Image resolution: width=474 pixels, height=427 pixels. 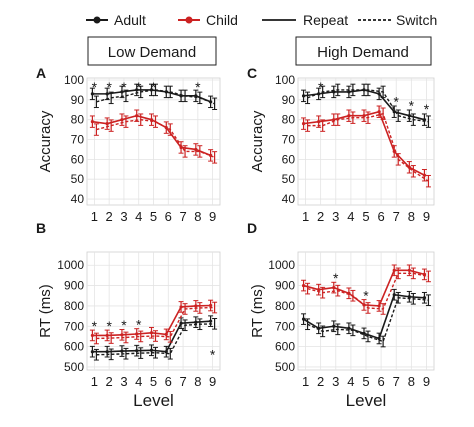 What do you see at coordinates (78, 159) in the screenshot?
I see `y-tick-label: 60` at bounding box center [78, 159].